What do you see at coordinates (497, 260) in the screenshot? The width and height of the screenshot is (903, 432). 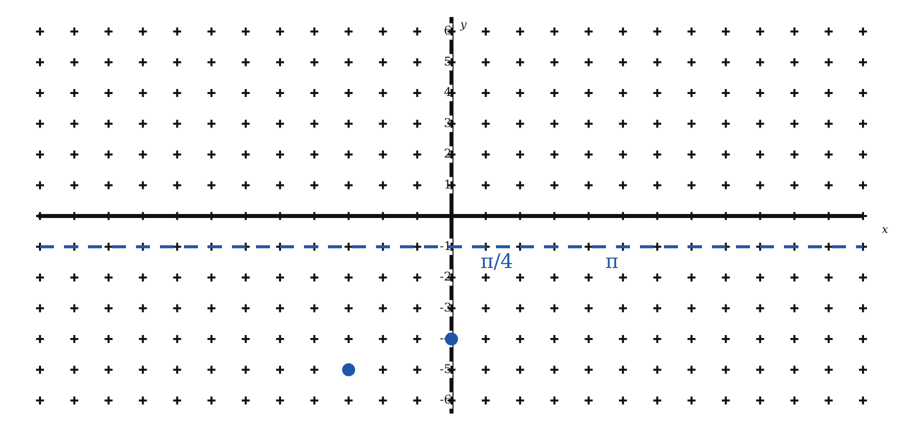 I see `annotation: π/4` at bounding box center [497, 260].